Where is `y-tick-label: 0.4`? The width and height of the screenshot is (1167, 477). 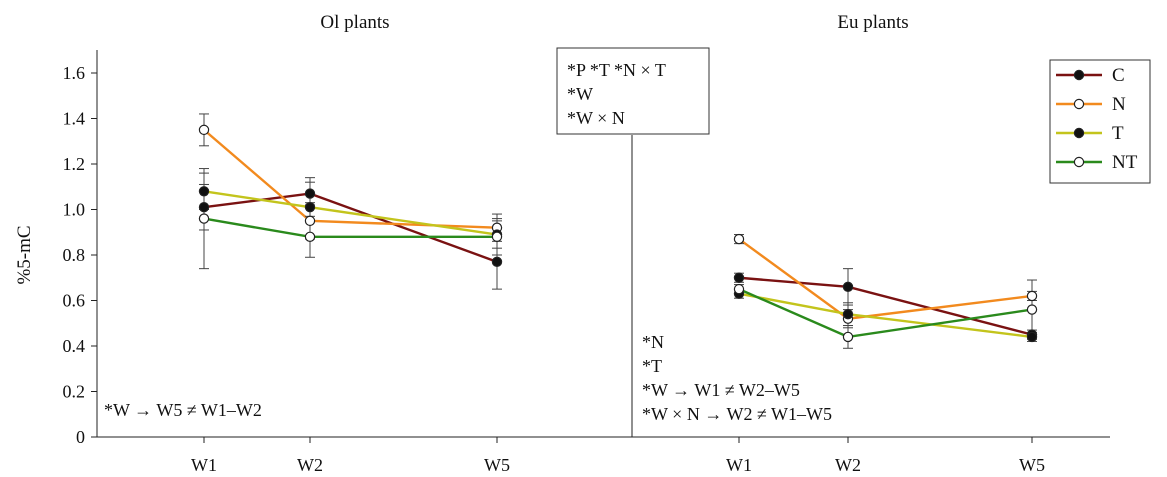
y-tick-label: 0.4 is located at coordinates (74, 346).